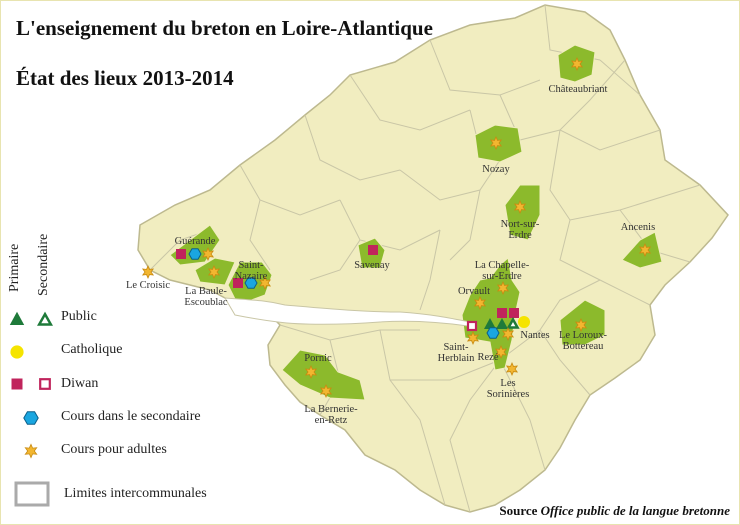 Image resolution: width=740 pixels, height=525 pixels. Describe the element at coordinates (518, 510) in the screenshot. I see `source-label: Source` at that location.